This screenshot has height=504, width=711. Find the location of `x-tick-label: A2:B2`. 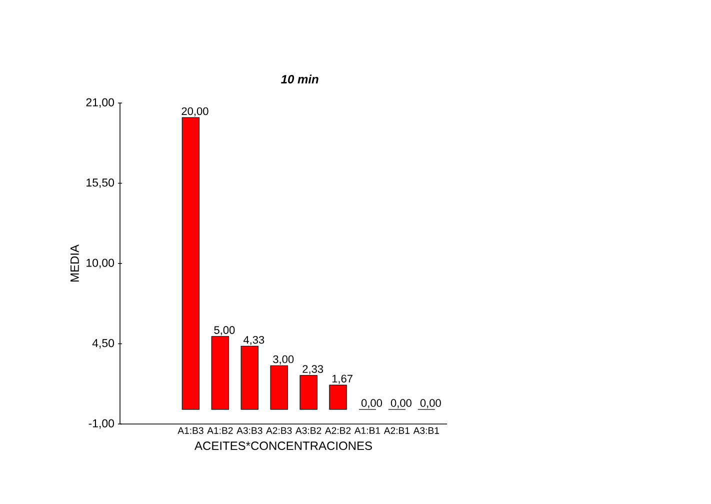

x-tick-label: A2:B2 is located at coordinates (337, 430).